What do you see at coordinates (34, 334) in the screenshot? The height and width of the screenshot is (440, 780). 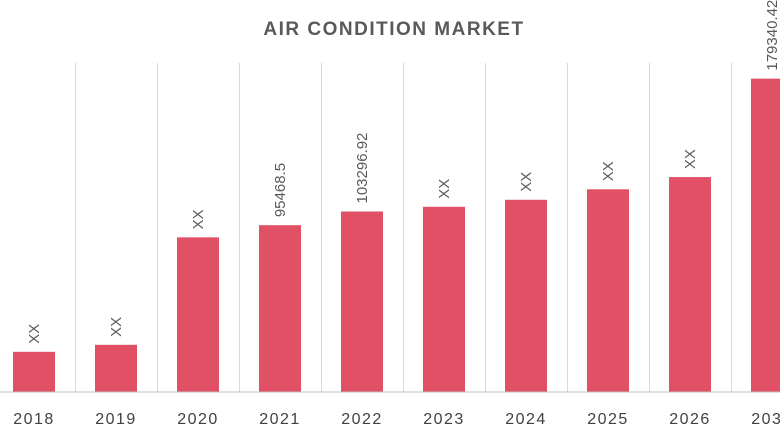 I see `data-label-2018: XX` at bounding box center [34, 334].